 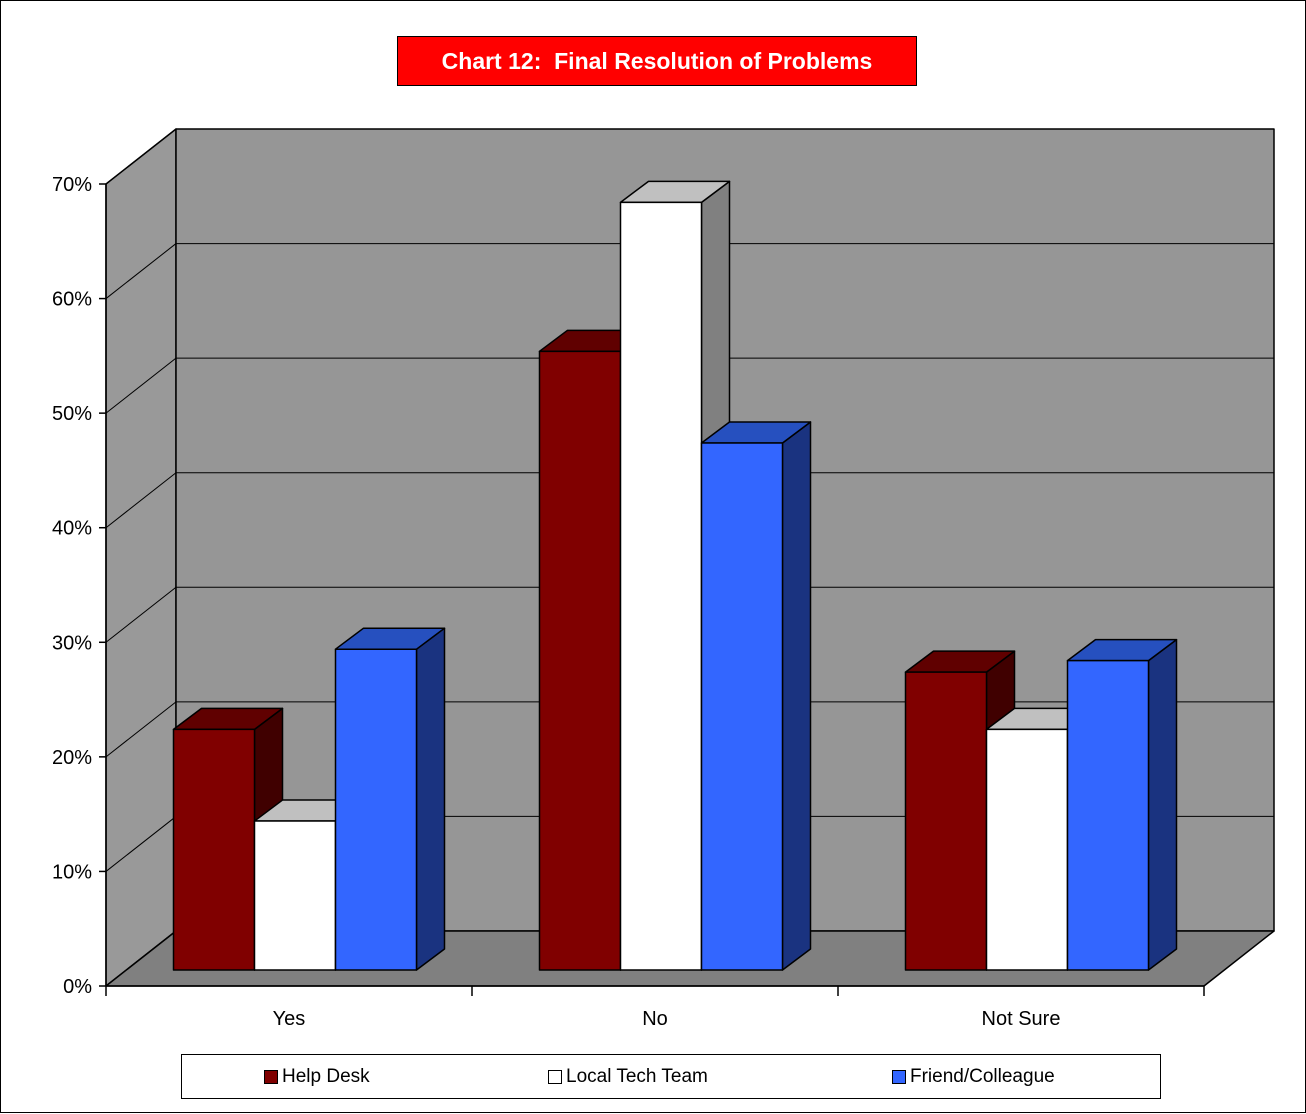 I want to click on y-tick-label: 40%, so click(x=72, y=529).